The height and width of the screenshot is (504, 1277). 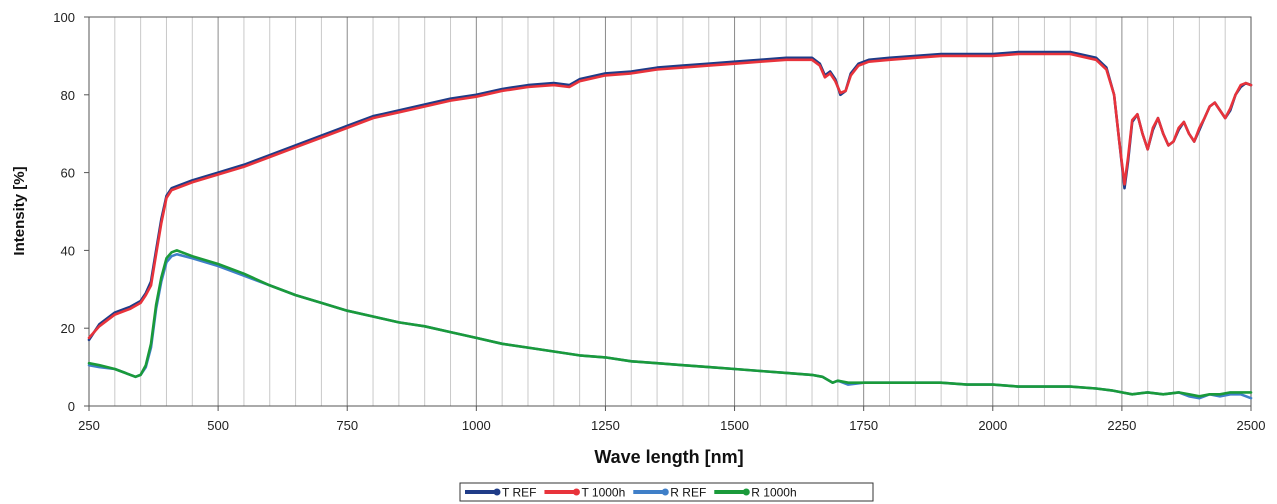 I want to click on legend-label: R 1000h, so click(x=773, y=493).